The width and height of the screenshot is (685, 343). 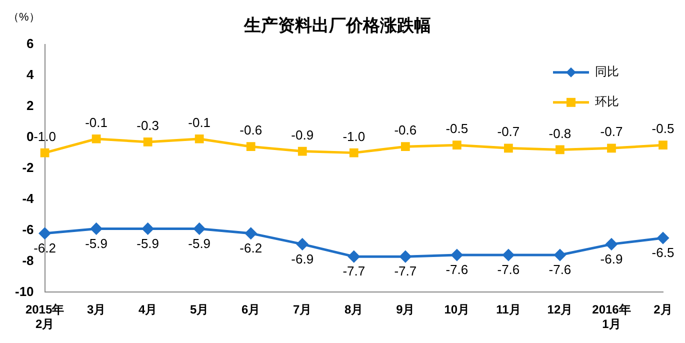 What do you see at coordinates (607, 71) in the screenshot?
I see `legend-label: 同比` at bounding box center [607, 71].